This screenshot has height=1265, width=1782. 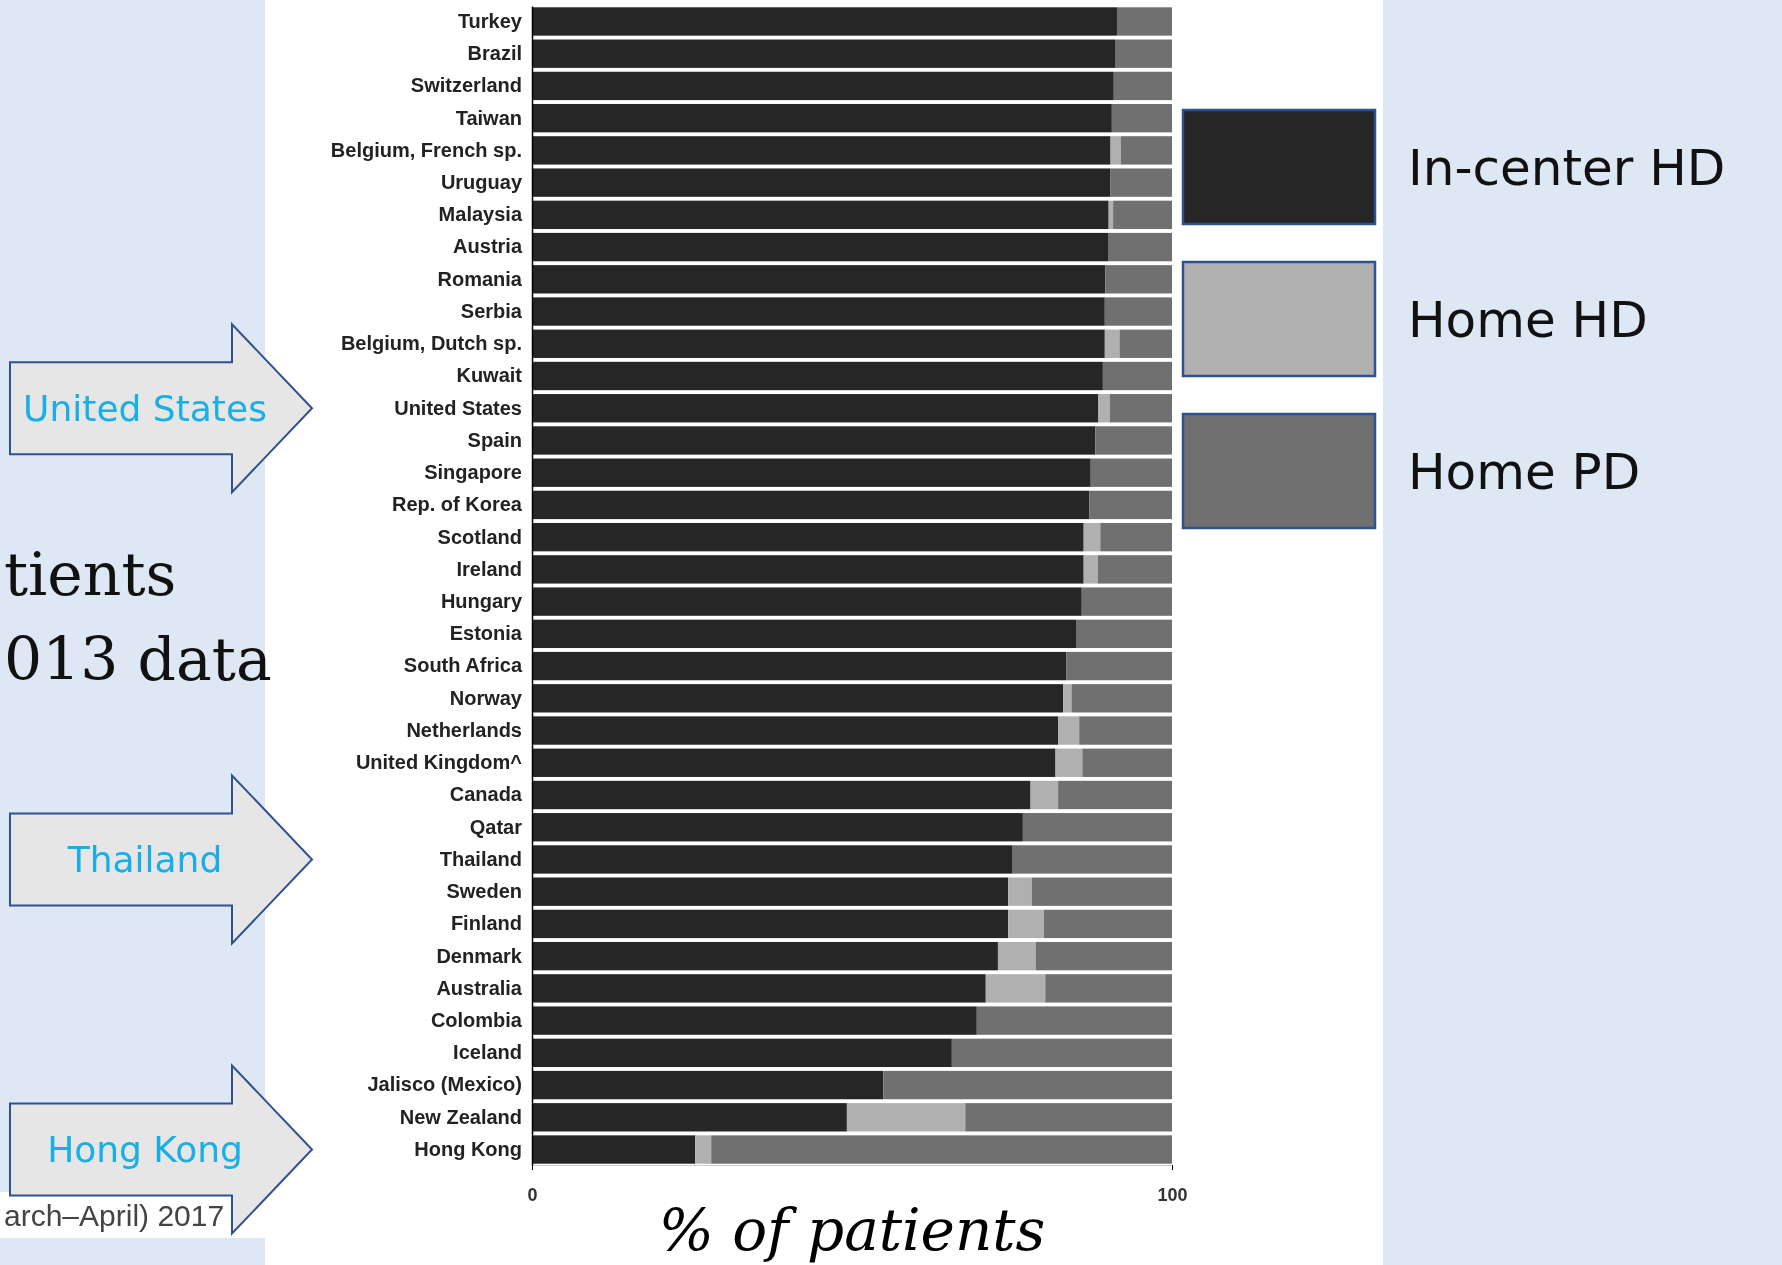 I want to click on legend-label: Home HD, so click(x=1528, y=319).